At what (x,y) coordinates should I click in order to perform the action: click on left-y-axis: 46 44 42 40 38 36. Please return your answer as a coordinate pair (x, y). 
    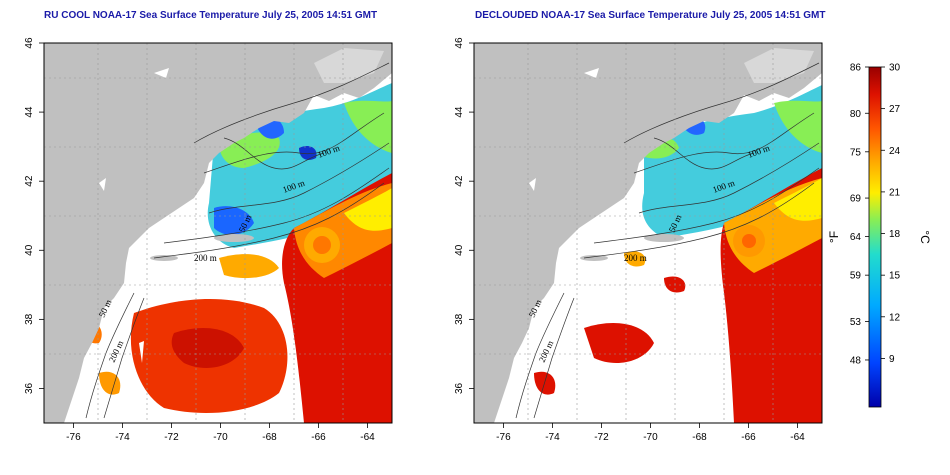
    Looking at the image, I should click on (34, 215).